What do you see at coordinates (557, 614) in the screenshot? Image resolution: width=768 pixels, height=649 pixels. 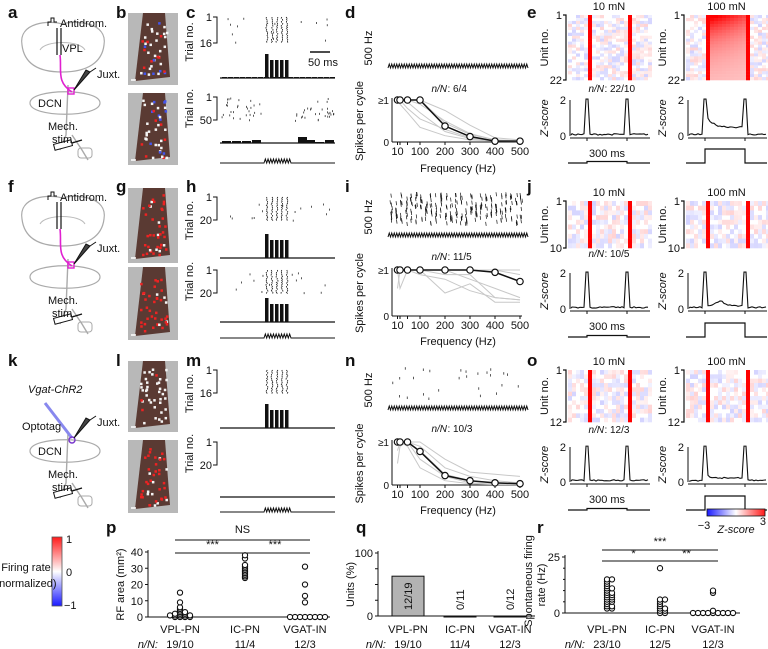 I see `y-tick-label: 0` at bounding box center [557, 614].